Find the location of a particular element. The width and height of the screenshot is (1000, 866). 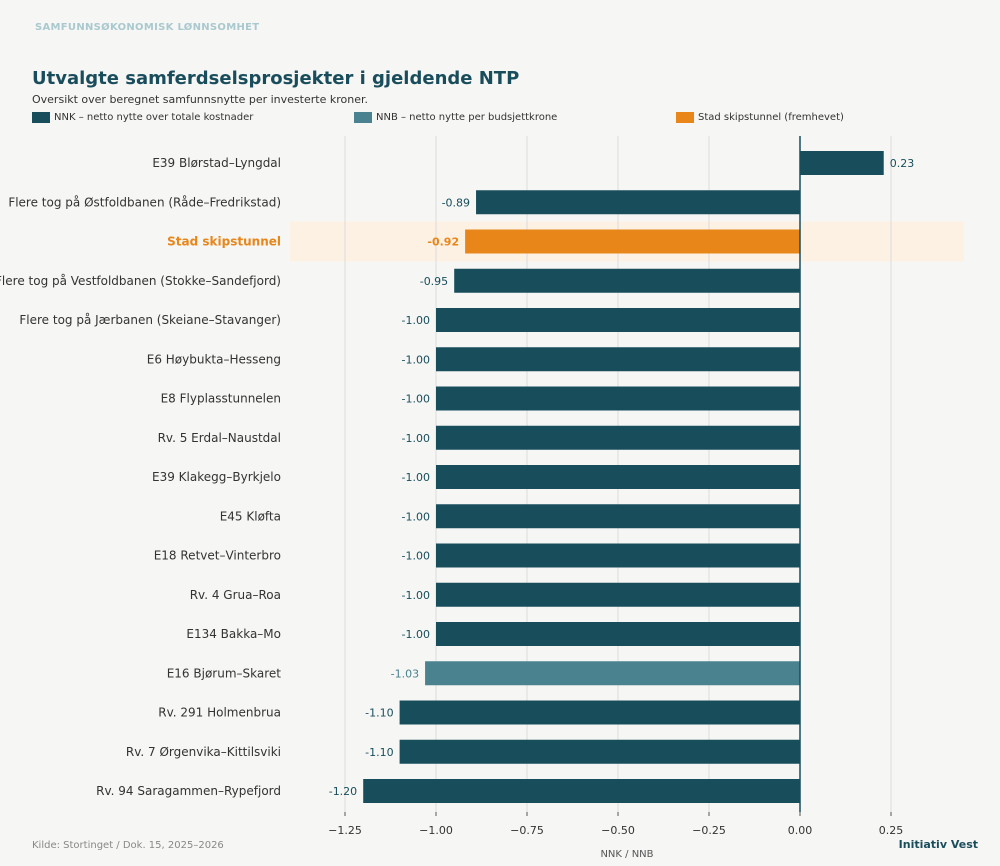

category-label: Stad skipstunnel is located at coordinates (224, 242).